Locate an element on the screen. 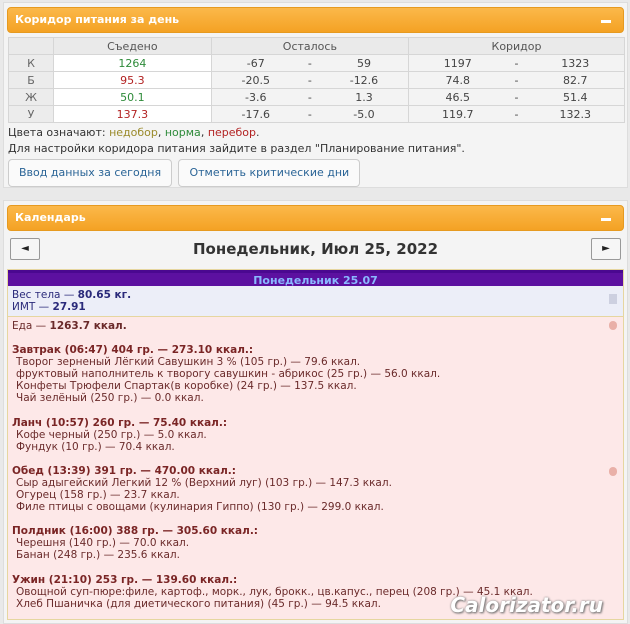 This screenshot has height=624, width=630. prev-day-button: ◄ is located at coordinates (25, 249).